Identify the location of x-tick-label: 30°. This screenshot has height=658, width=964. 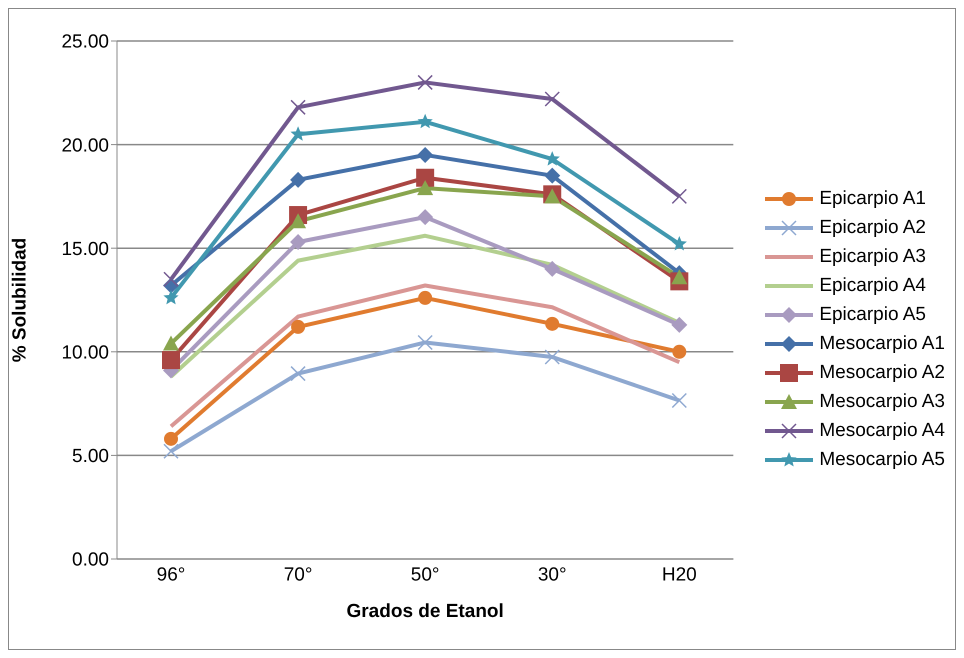
(552, 575).